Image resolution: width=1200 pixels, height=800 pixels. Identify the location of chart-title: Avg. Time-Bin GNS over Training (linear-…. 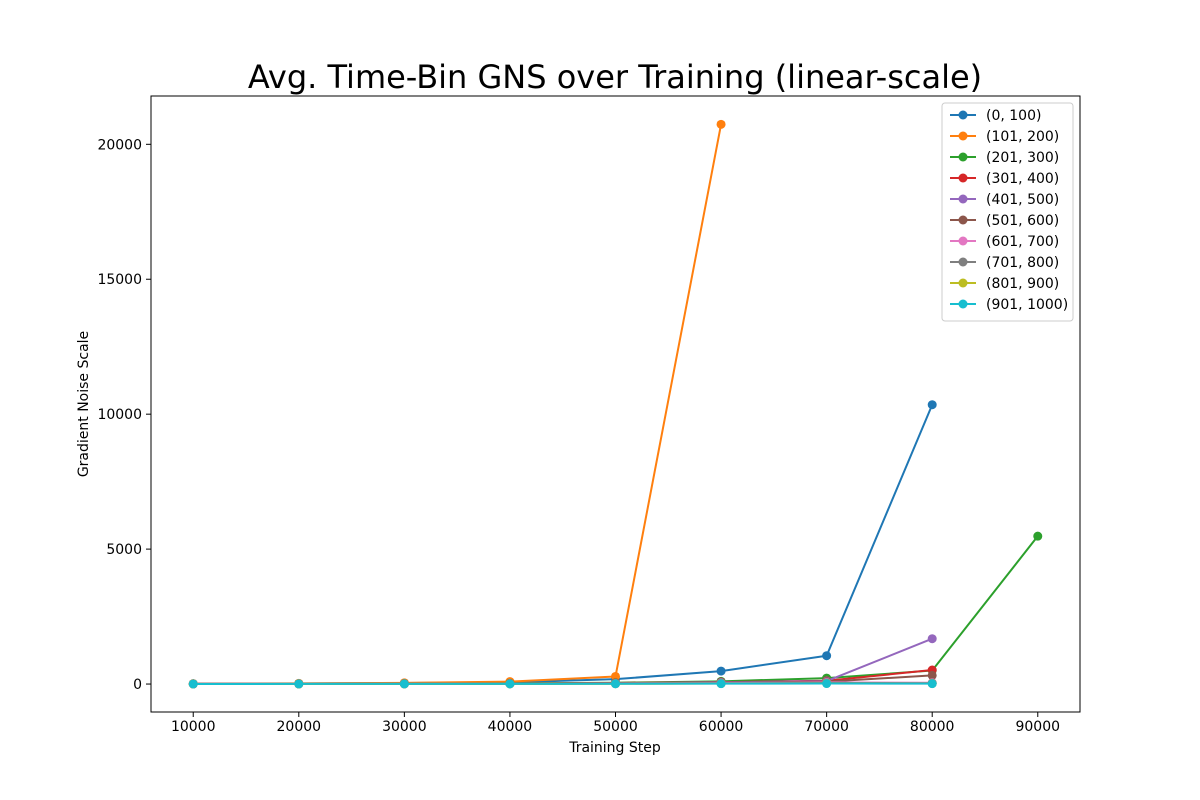
(615, 77).